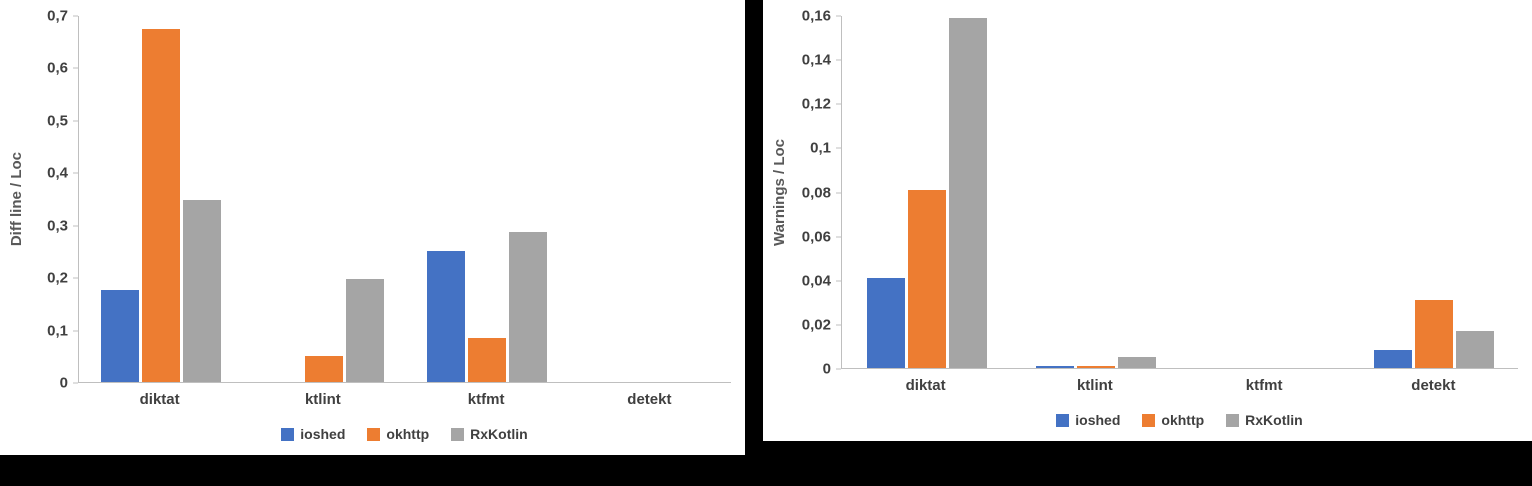  I want to click on y-axis-title-cell: Warnings / Loc, so click(779, 192).